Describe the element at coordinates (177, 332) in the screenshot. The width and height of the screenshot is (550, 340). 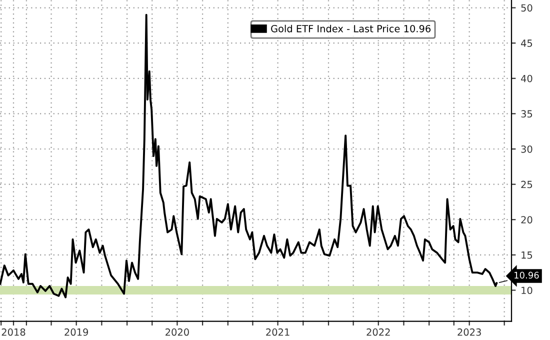
I see `x-tick-label: 2020` at that location.